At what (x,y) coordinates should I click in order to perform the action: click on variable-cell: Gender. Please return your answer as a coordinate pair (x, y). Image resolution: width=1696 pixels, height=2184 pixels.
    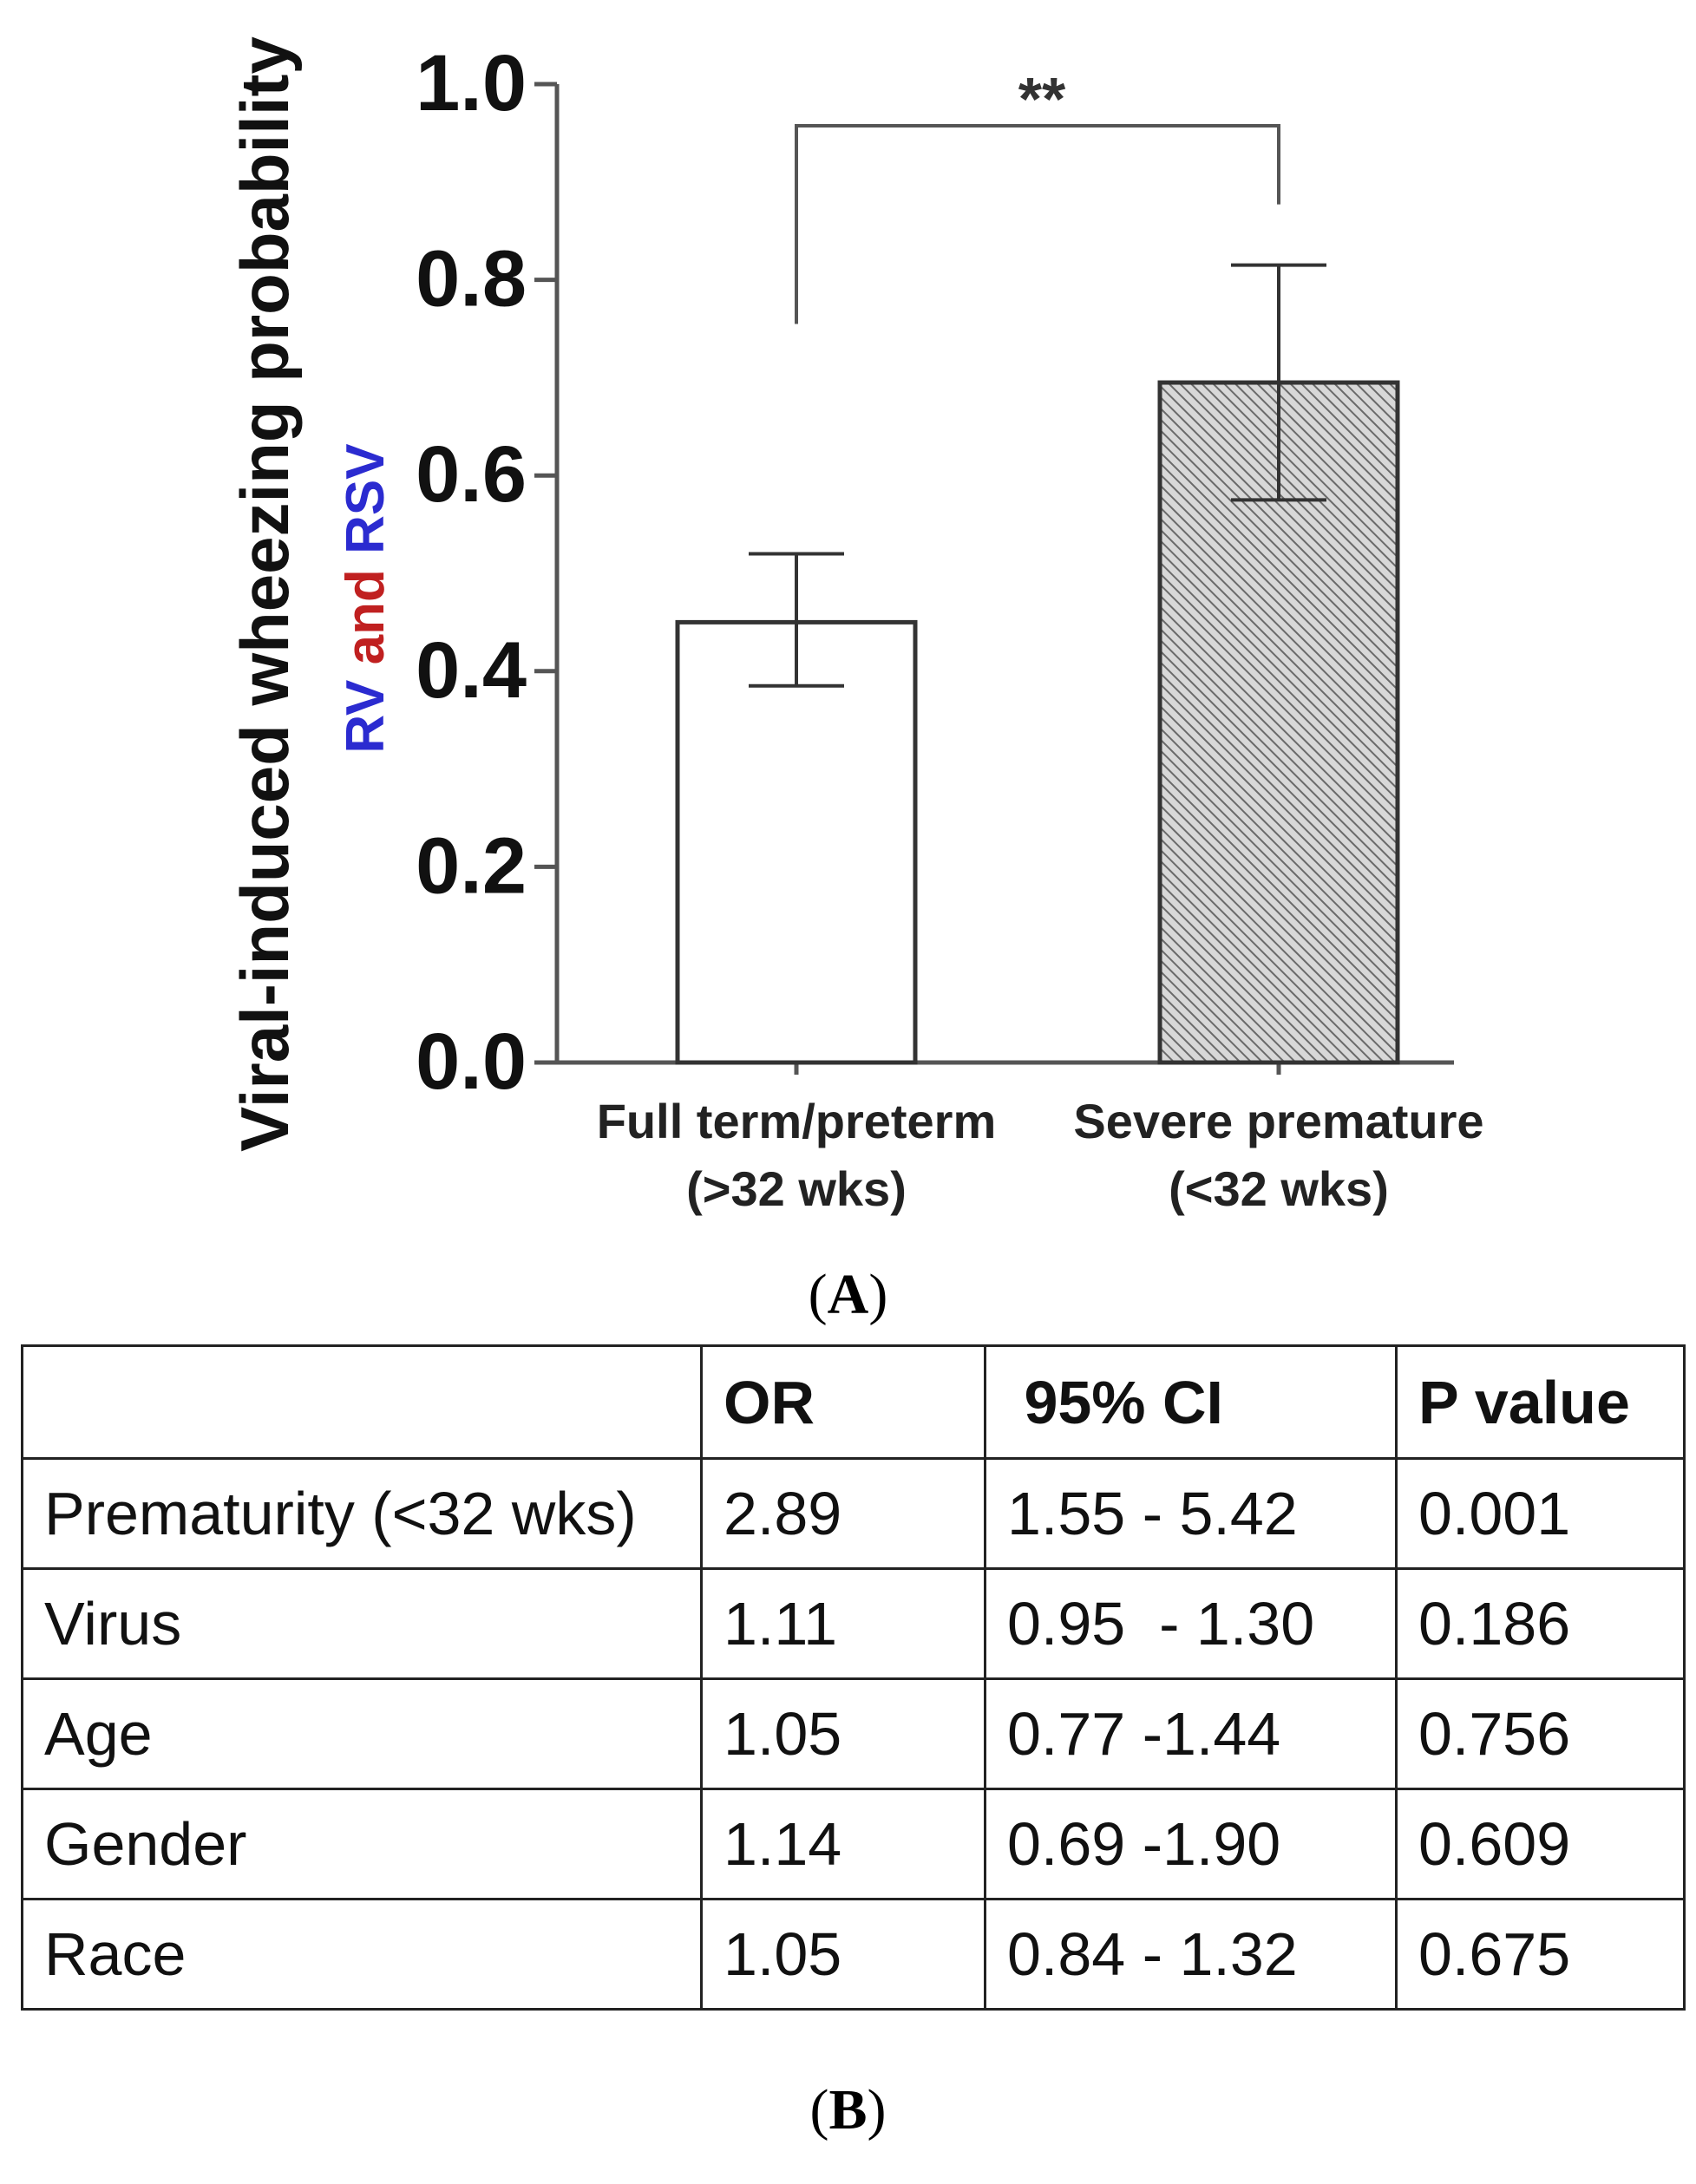
    Looking at the image, I should click on (362, 1844).